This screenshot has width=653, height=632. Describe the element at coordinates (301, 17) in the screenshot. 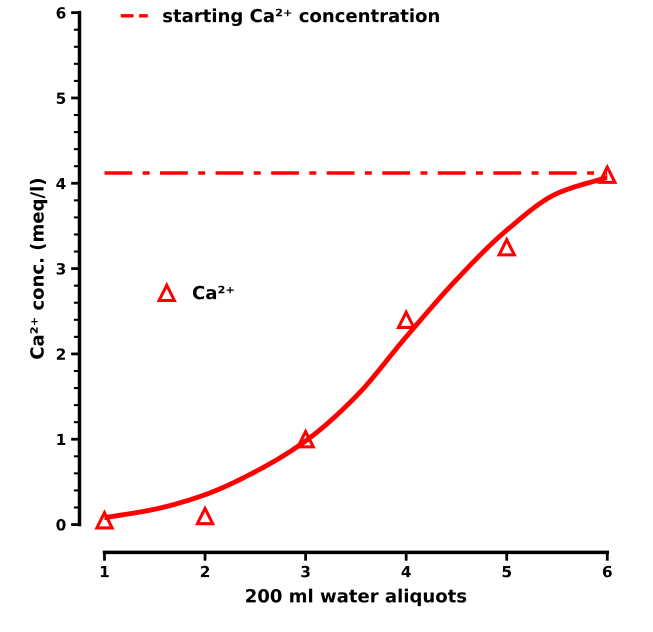

I see `legend-label: starting Ca²⁺ concentration` at that location.